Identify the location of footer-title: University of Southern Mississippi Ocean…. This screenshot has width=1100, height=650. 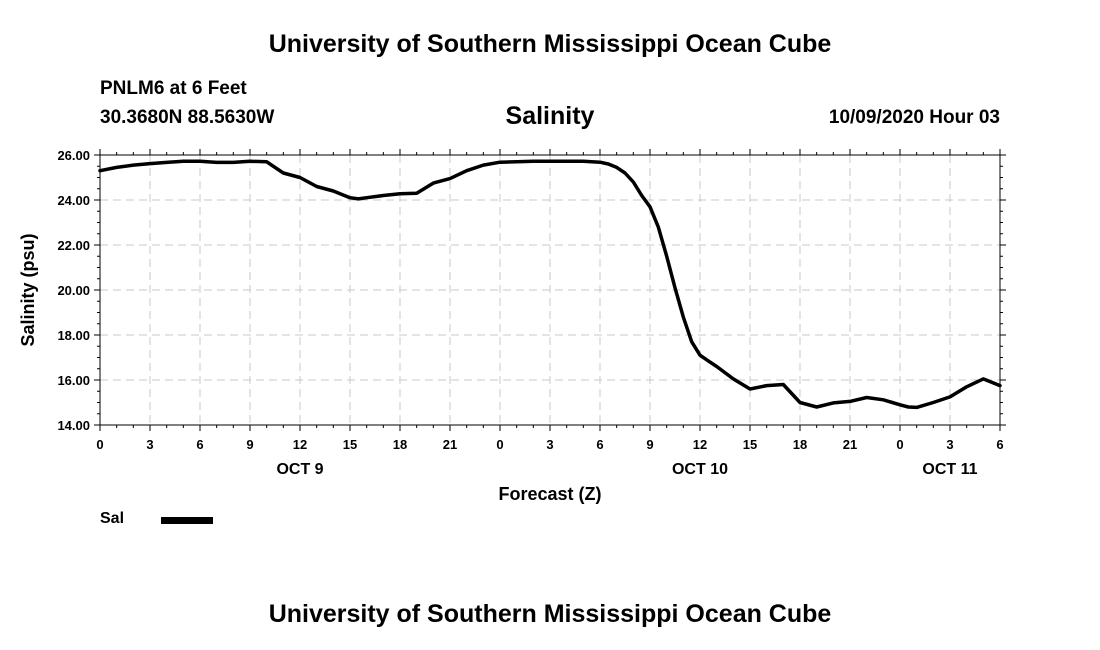
(550, 614).